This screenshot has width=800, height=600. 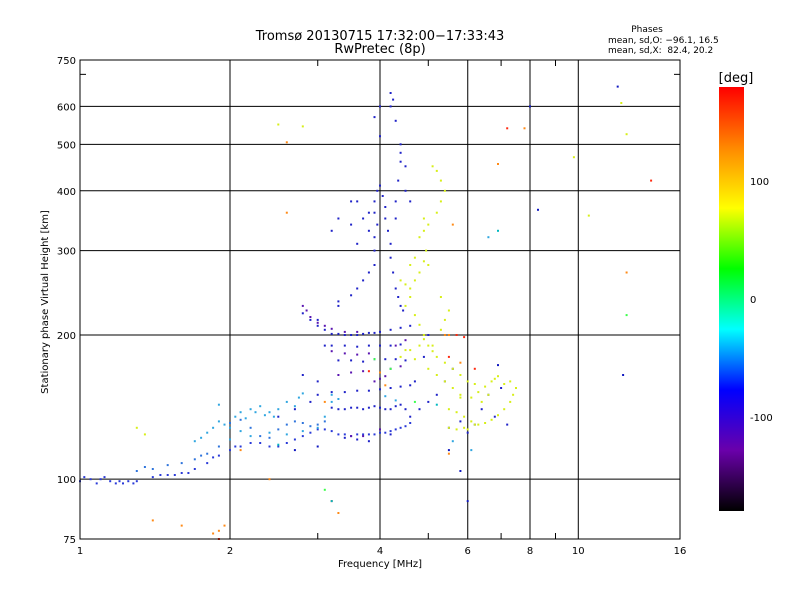 I want to click on phase-info-heading: Phases, so click(x=647, y=30).